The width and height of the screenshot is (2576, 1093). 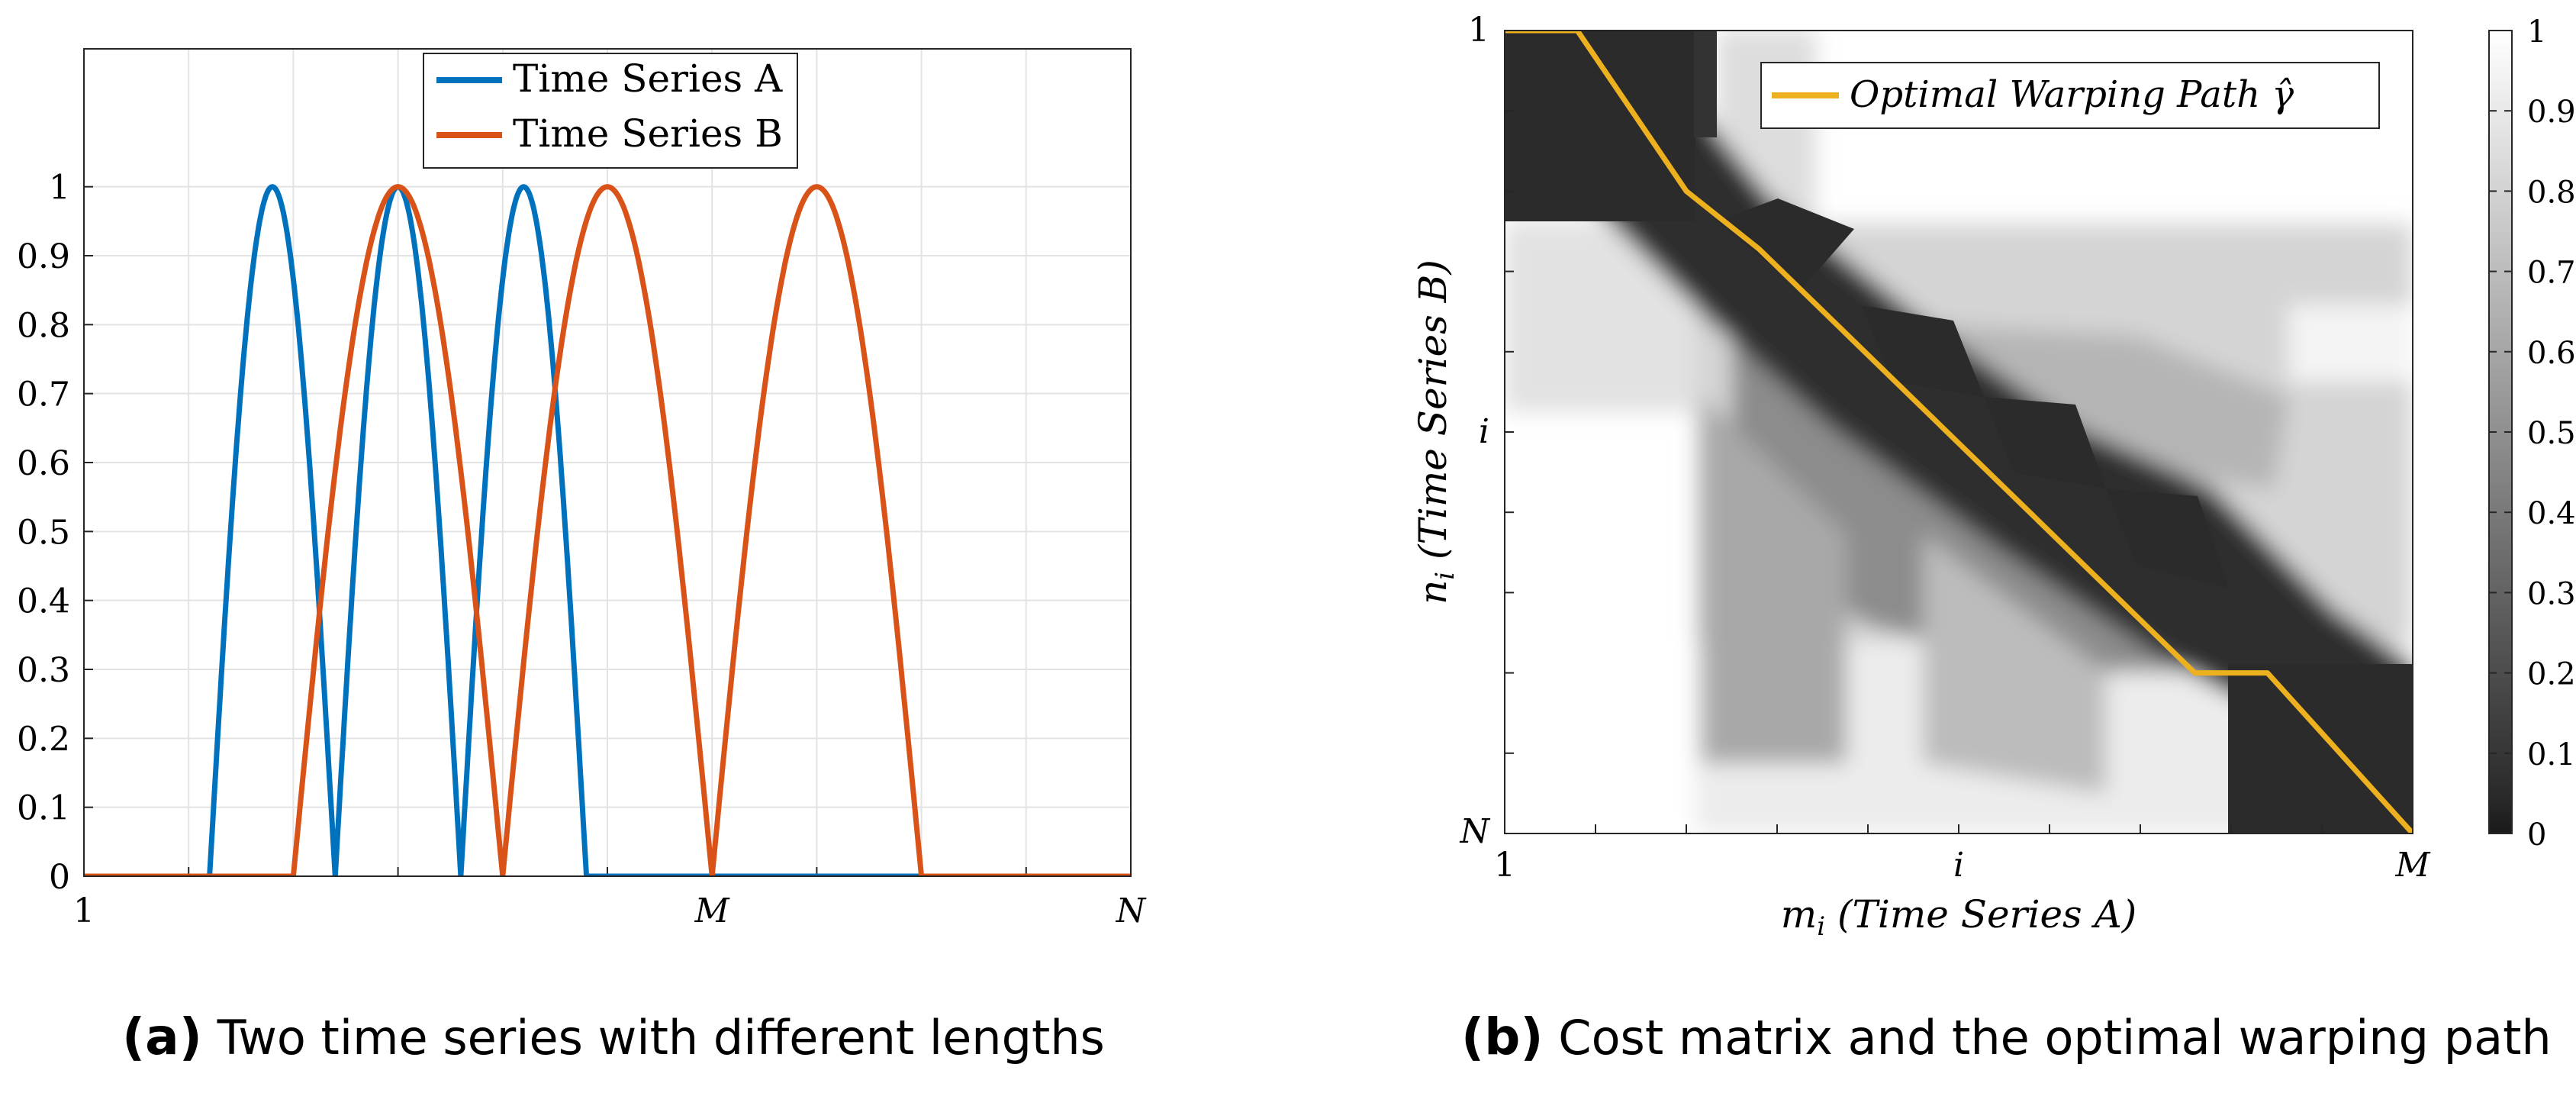 I want to click on y-tick-label-a: 0.5, so click(x=43, y=532).